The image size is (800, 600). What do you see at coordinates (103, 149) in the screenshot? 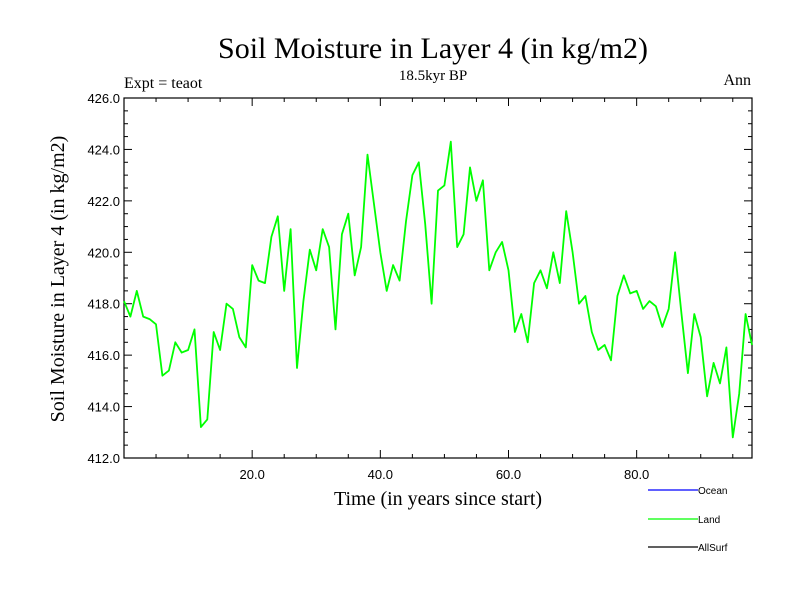
I see `y-tick-label: 424.0` at bounding box center [103, 149].